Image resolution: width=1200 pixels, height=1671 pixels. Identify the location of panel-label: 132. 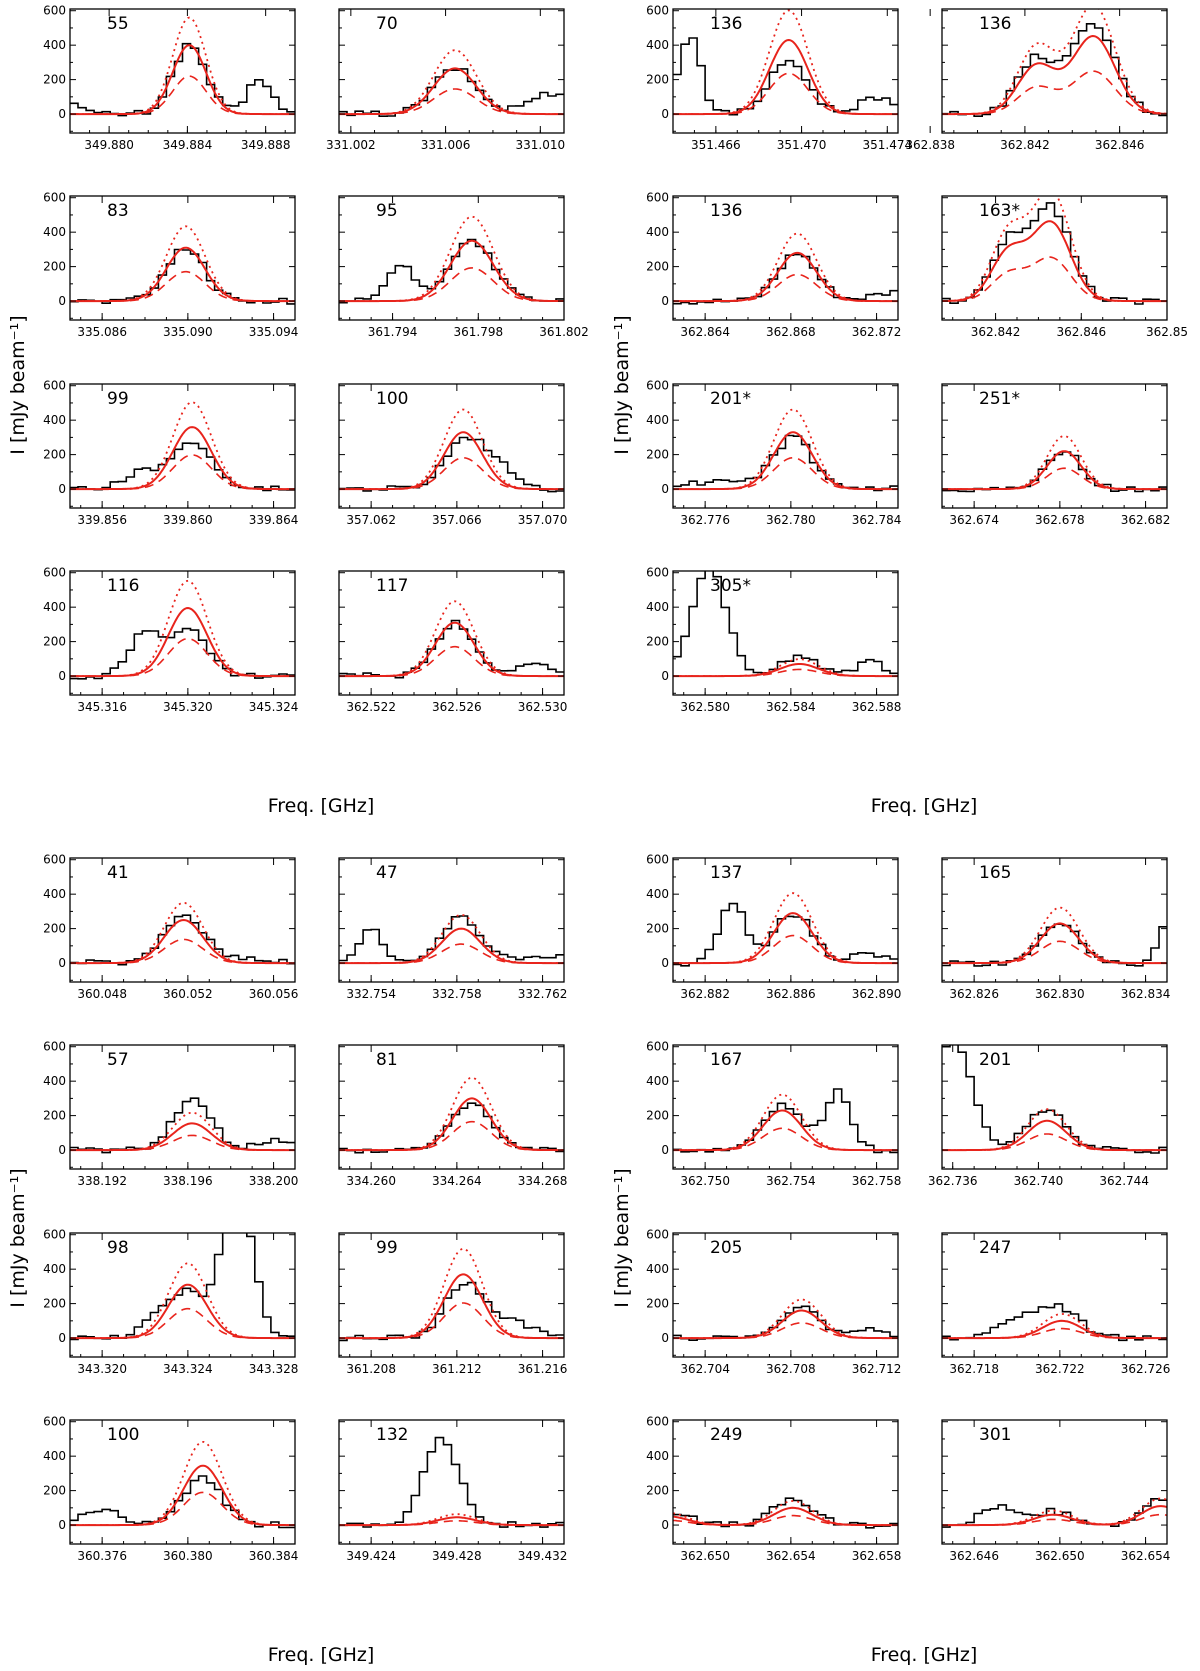
(392, 1435).